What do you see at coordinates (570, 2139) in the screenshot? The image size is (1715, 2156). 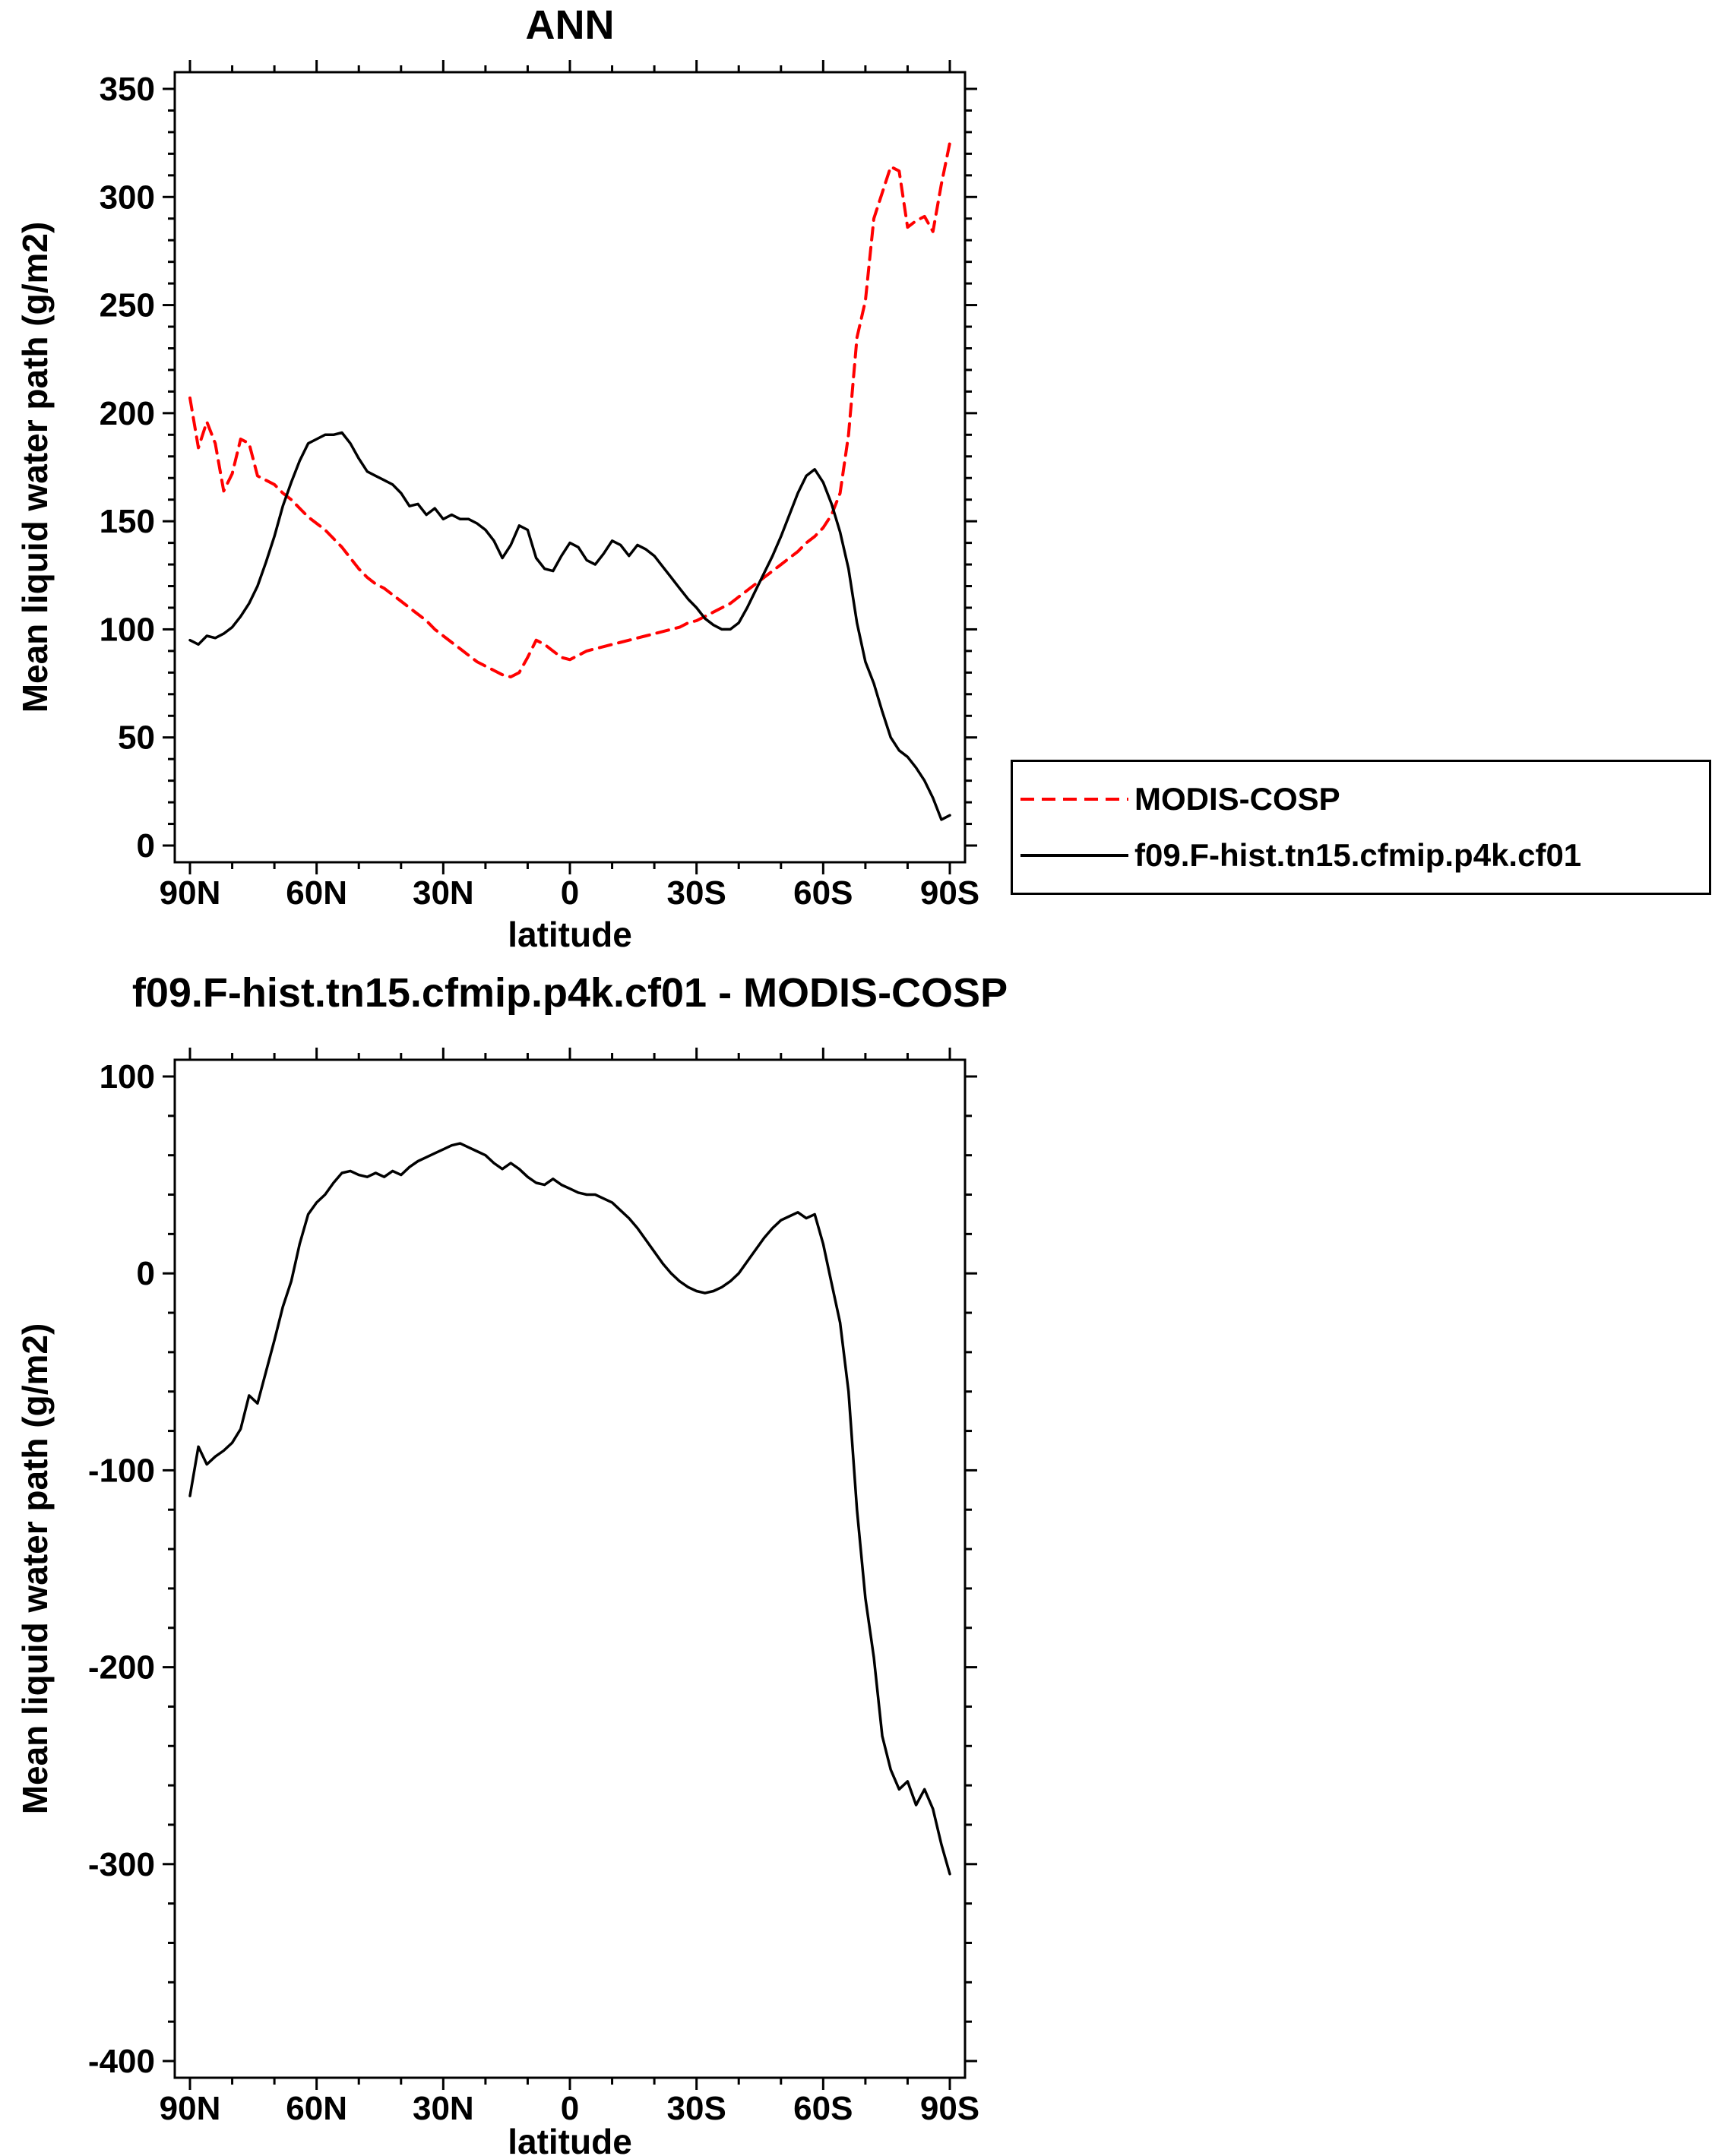 I see `bottom-x-axis-label: latitude` at bounding box center [570, 2139].